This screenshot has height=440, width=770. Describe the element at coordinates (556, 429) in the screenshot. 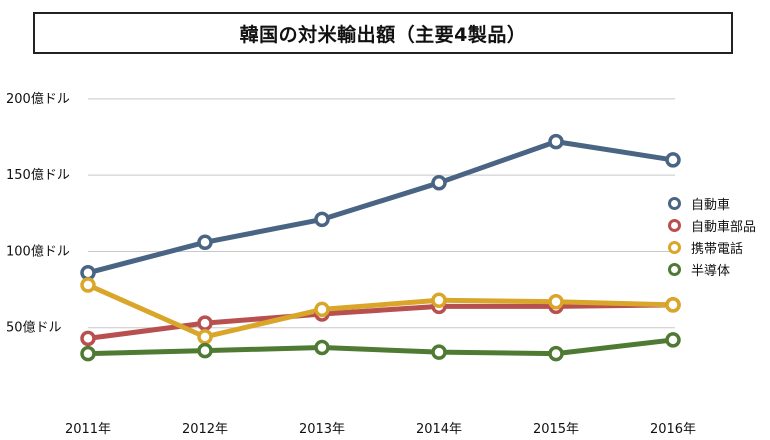

I see `x-tick-label: 2015年` at that location.